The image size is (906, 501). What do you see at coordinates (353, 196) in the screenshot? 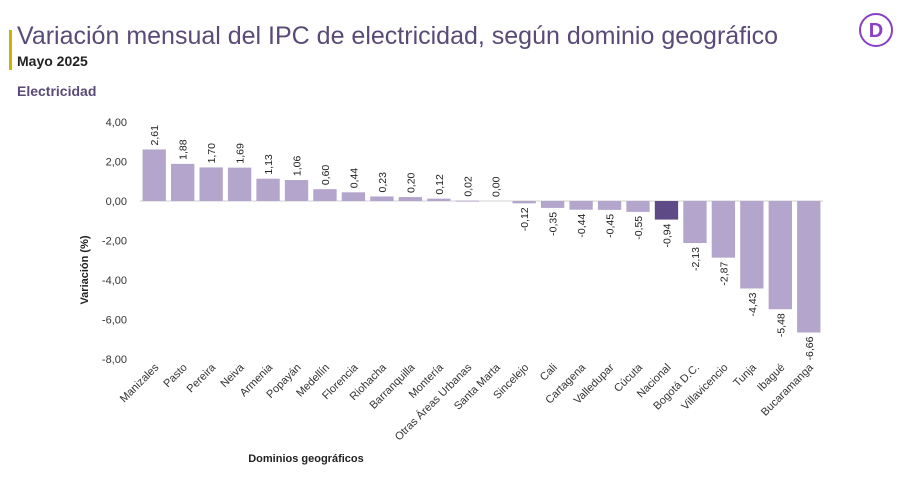
I see `bar-florencia` at bounding box center [353, 196].